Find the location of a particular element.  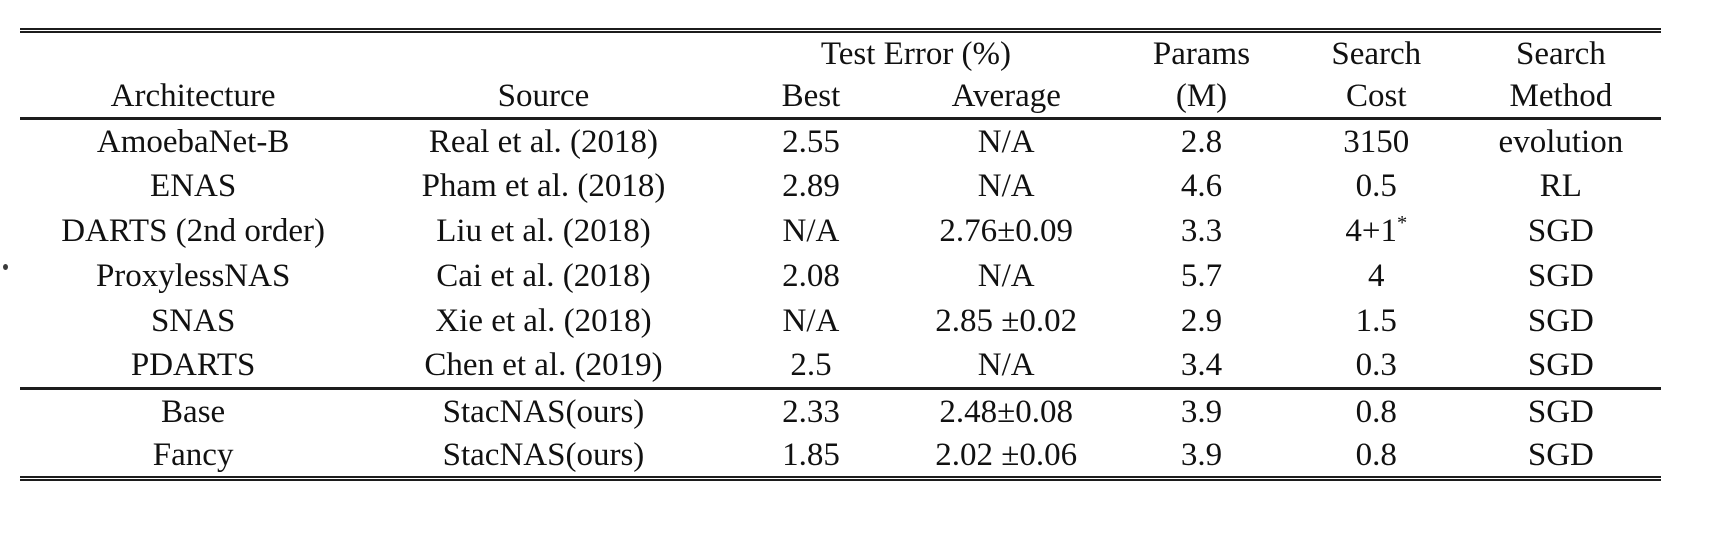

cell-architecture: Fancy is located at coordinates (193, 454).